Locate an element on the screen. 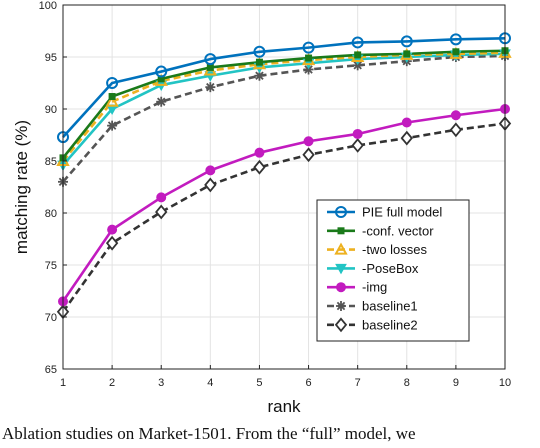 The width and height of the screenshot is (540, 448). x-tick-label: 4 is located at coordinates (210, 383).